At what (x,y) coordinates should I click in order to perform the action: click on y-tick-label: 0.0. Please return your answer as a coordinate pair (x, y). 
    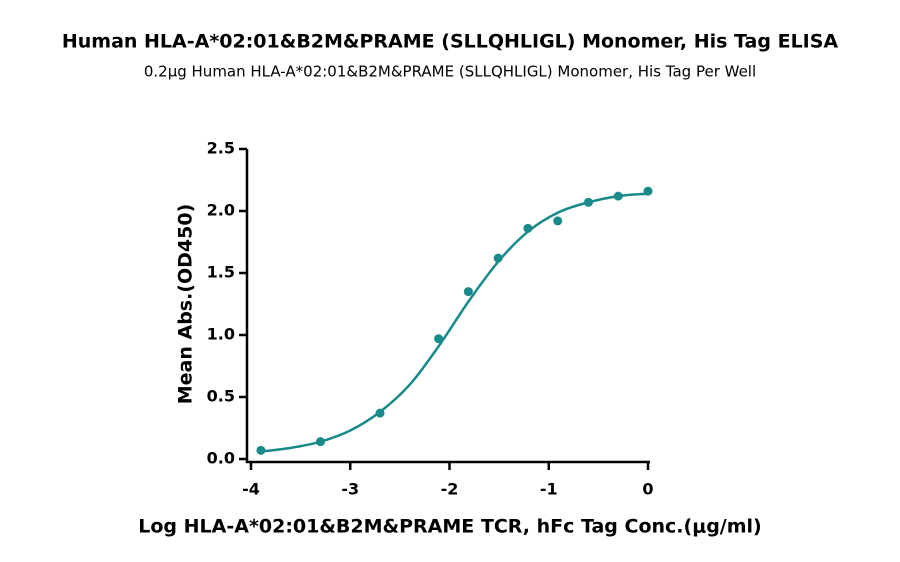
    Looking at the image, I should click on (221, 458).